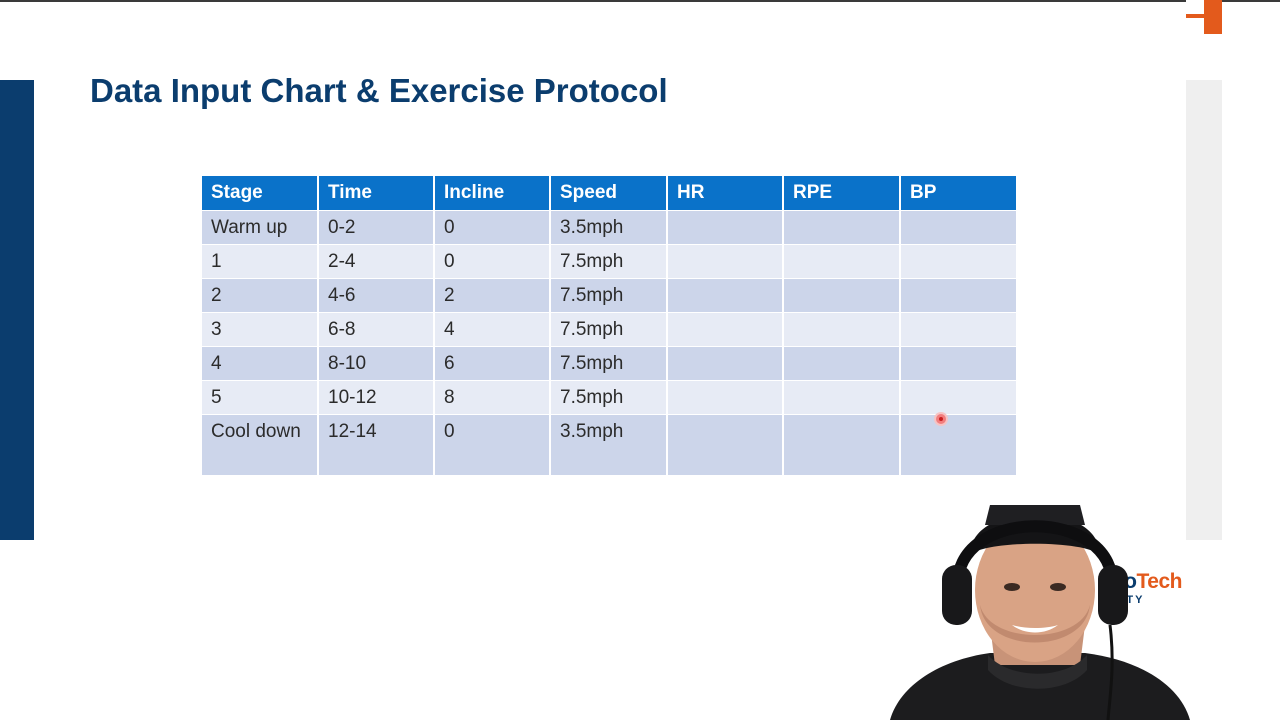 This screenshot has width=1280, height=720. I want to click on header-speed: Speed, so click(609, 193).